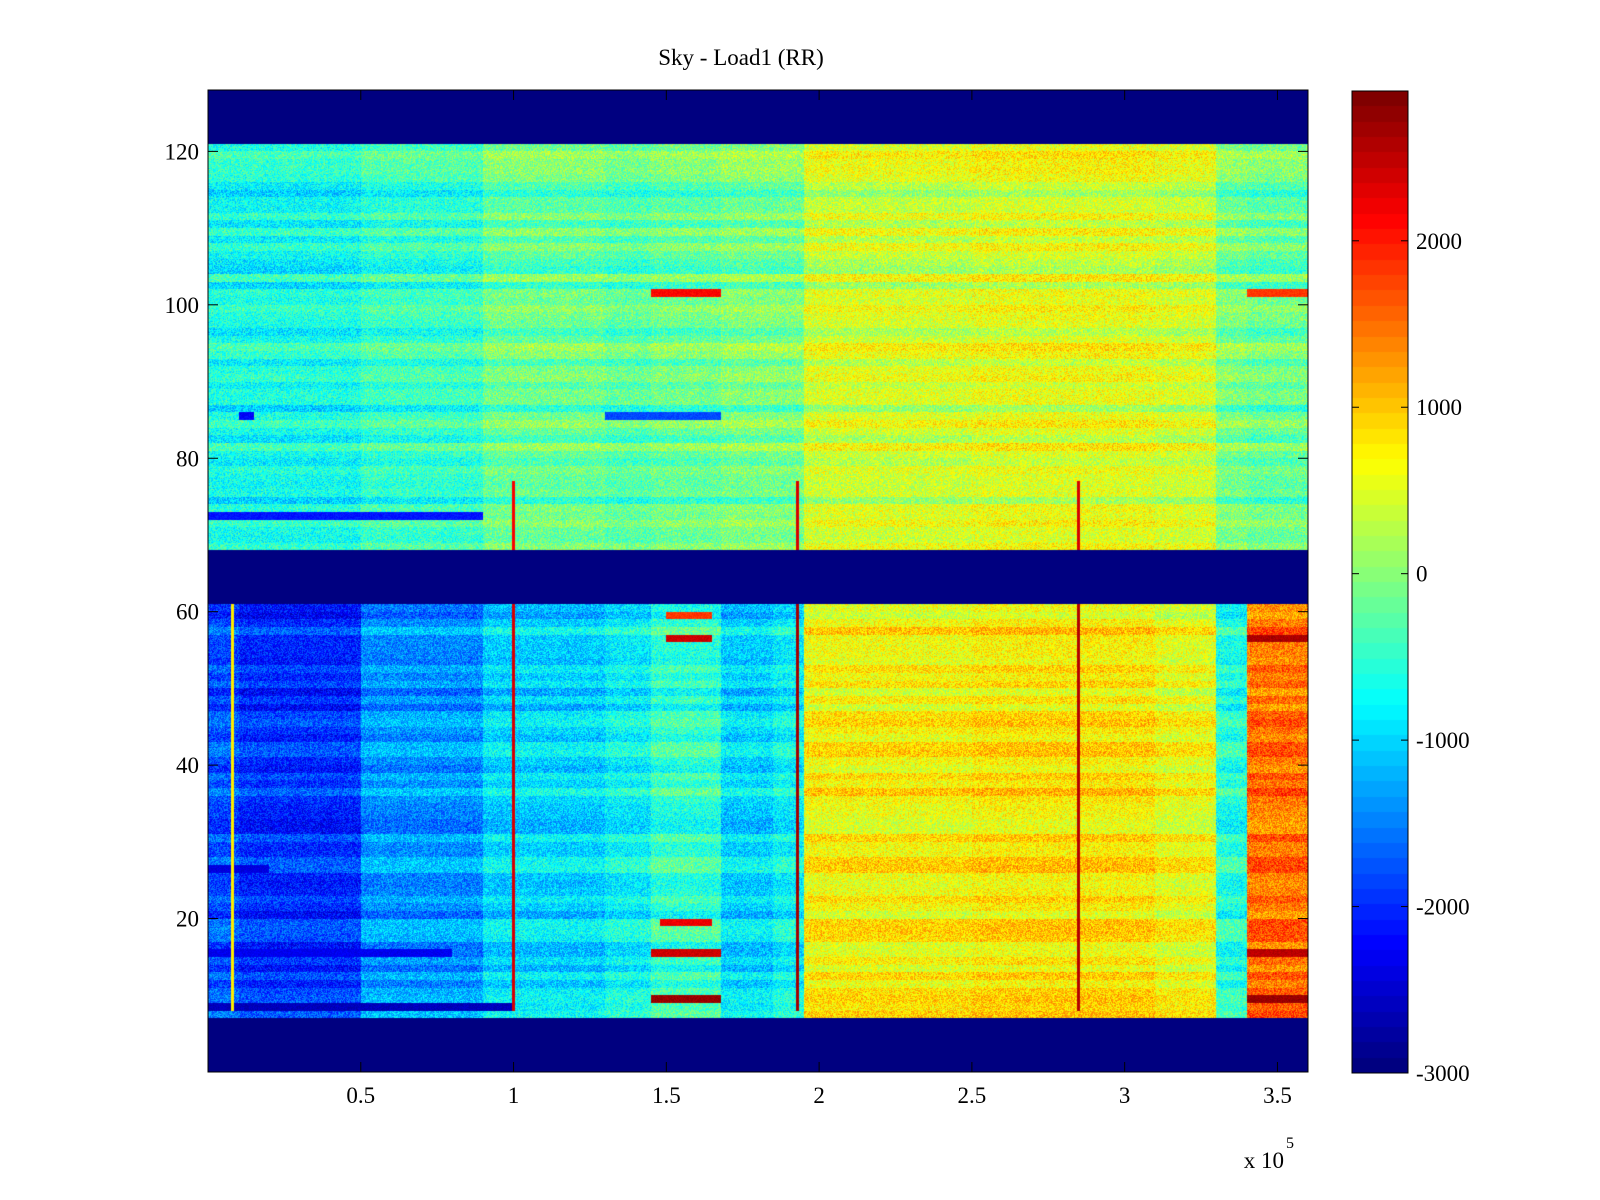 The width and height of the screenshot is (1600, 1200). I want to click on chart-title: Sky - Load1 (RR), so click(740, 57).